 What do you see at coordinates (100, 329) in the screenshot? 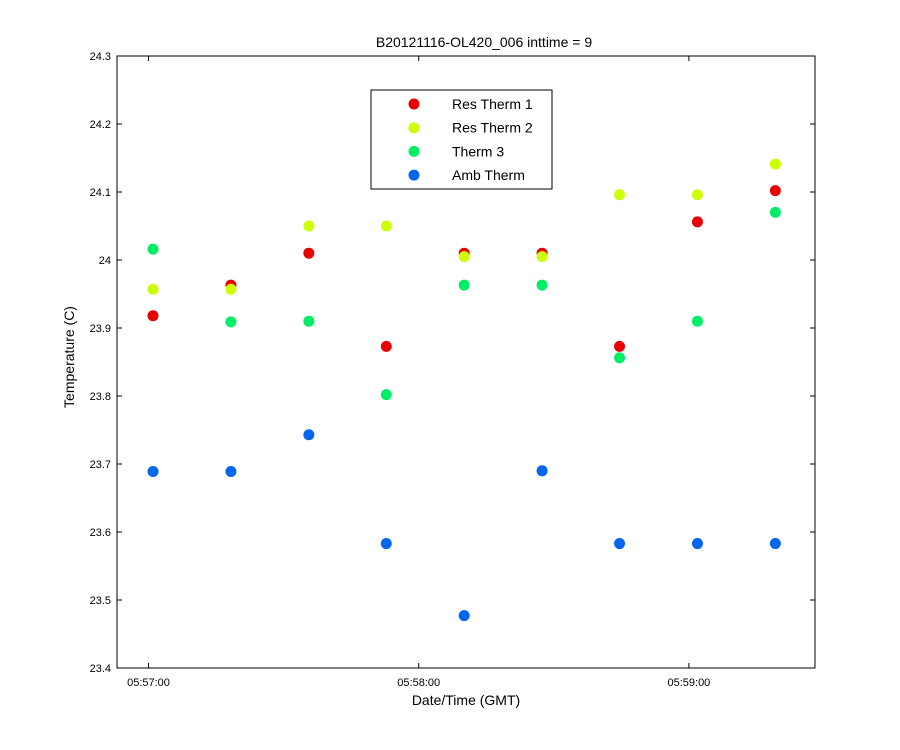
I see `y-tick-label: 23.9` at bounding box center [100, 329].